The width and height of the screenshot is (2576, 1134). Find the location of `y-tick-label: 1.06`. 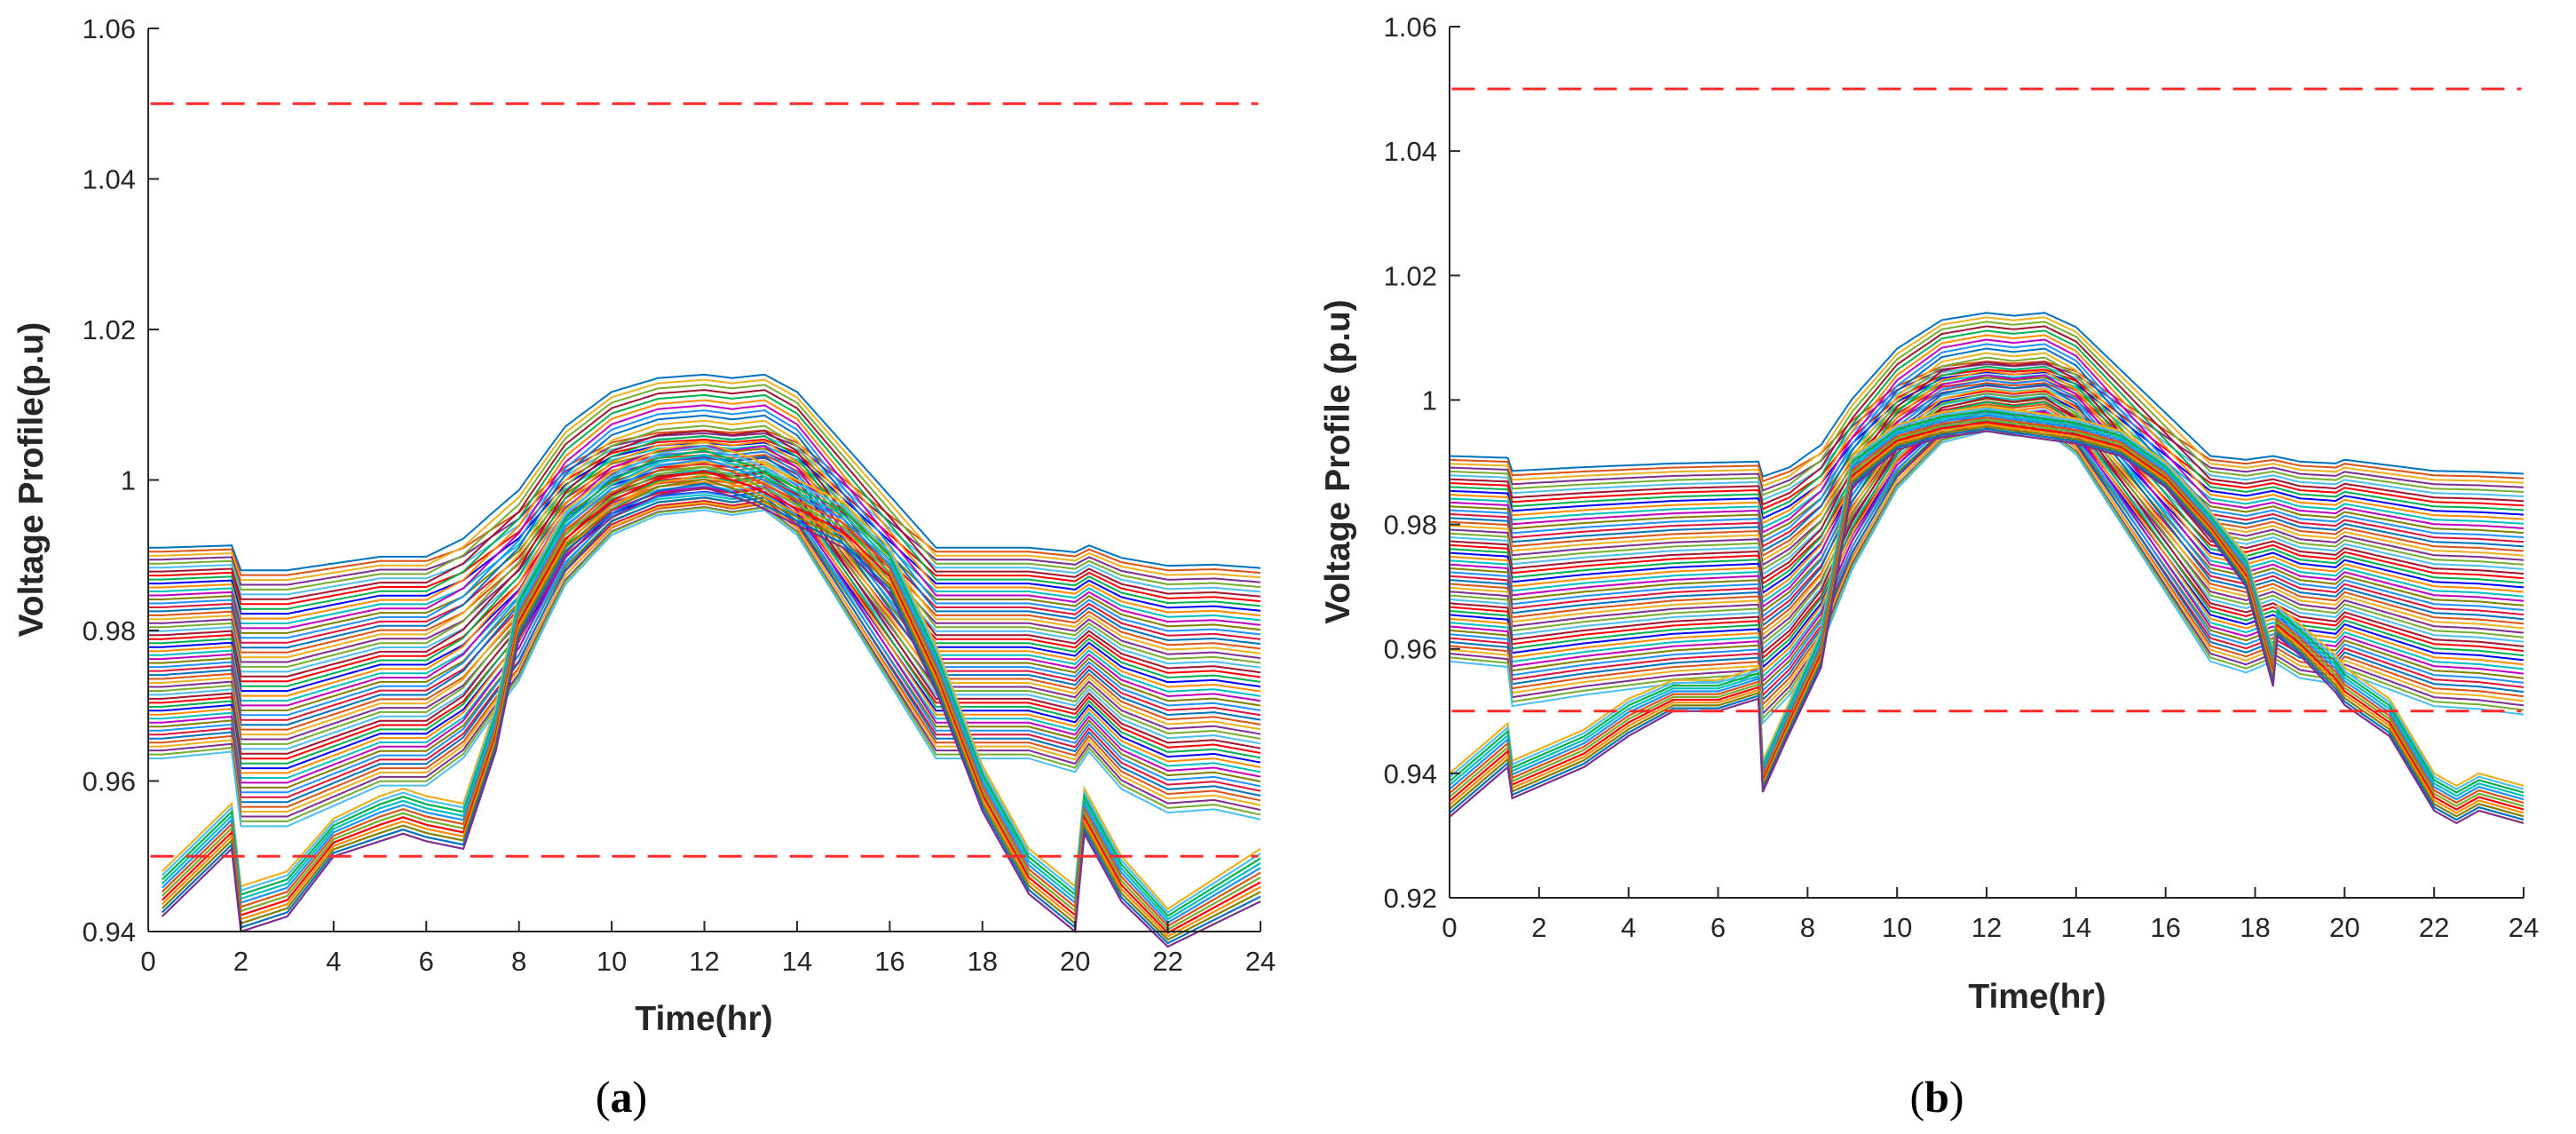

y-tick-label: 1.06 is located at coordinates (1410, 28).